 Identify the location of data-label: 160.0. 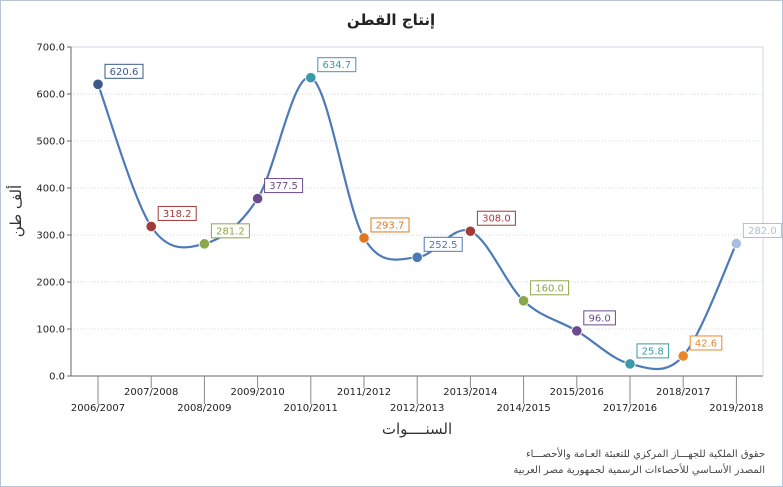
(549, 288).